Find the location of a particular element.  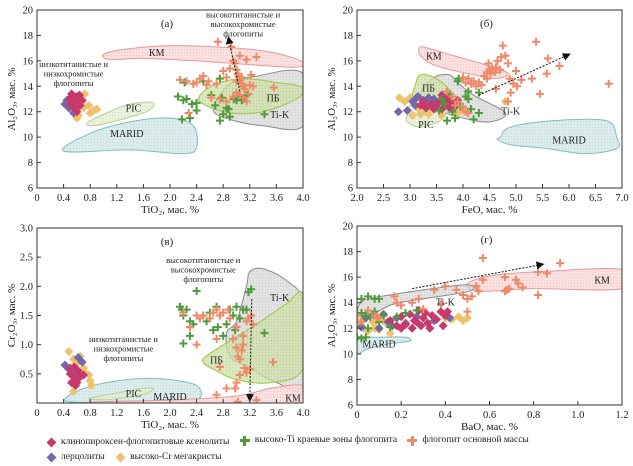

x-tick-label: 1.0 is located at coordinates (577, 415).